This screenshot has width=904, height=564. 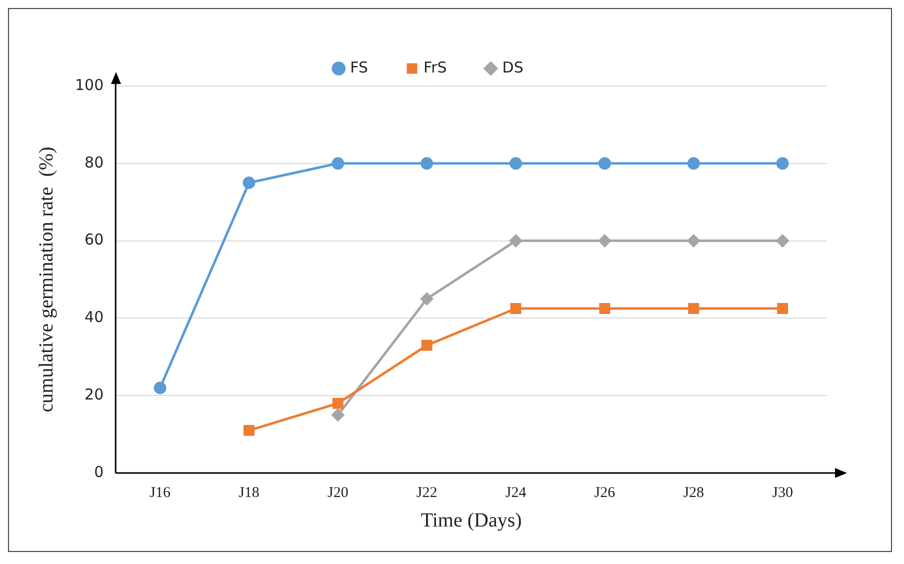 I want to click on y-tick-label: 100, so click(x=89, y=85).